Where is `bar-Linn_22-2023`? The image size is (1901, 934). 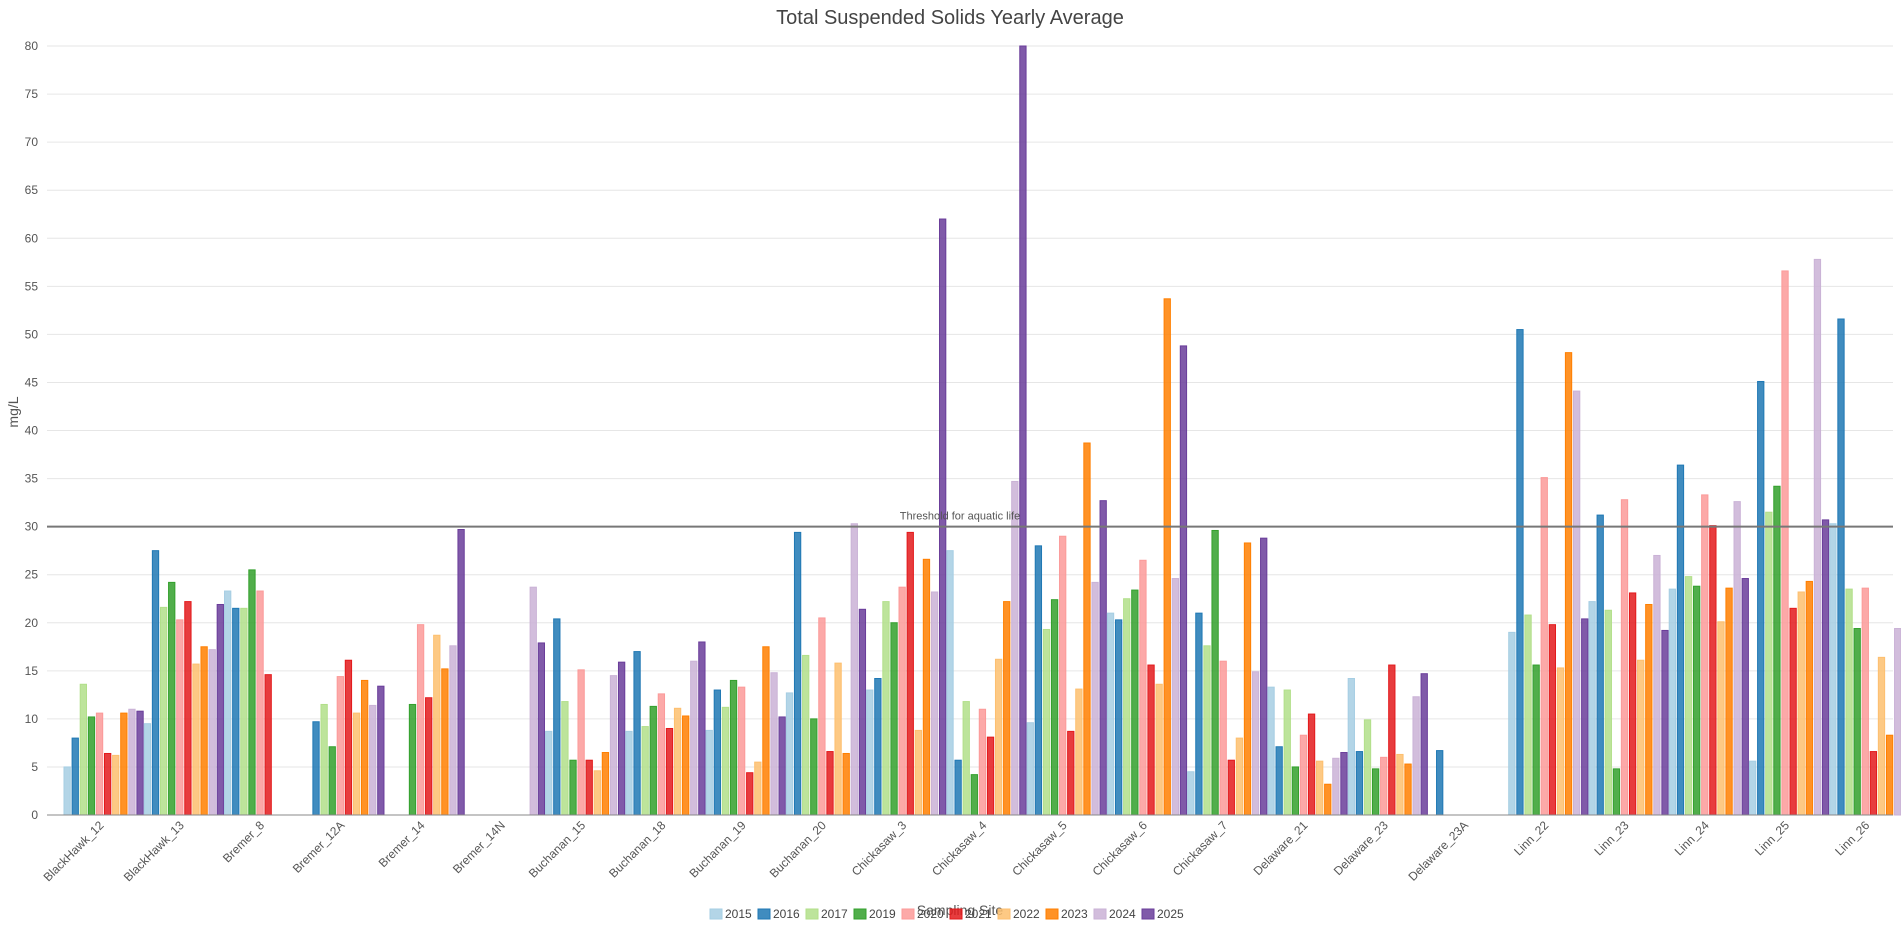
bar-Linn_22-2023 is located at coordinates (1568, 584).